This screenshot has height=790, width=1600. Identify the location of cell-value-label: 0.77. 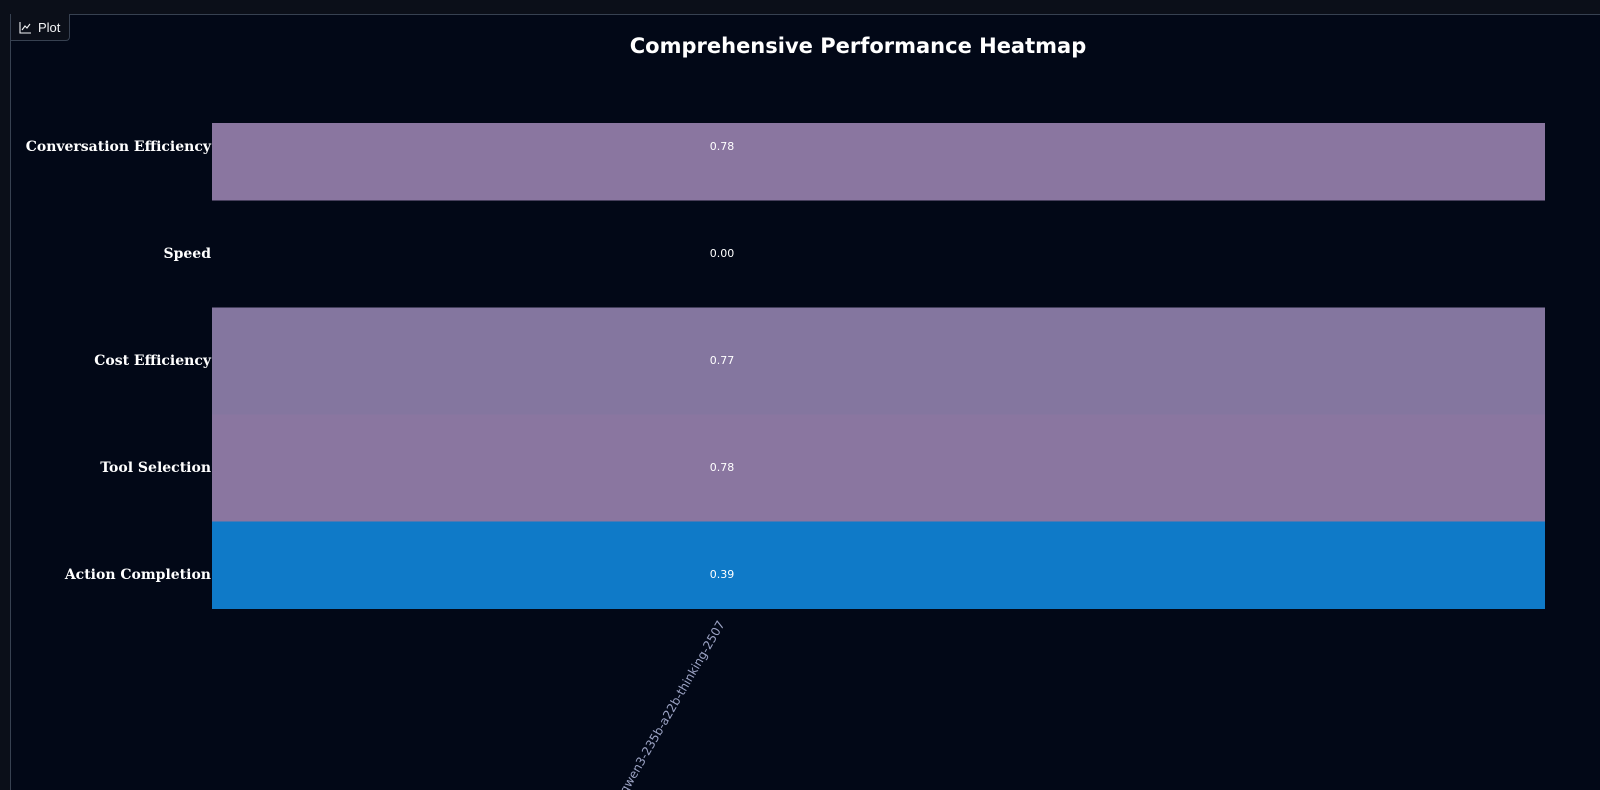
(722, 360).